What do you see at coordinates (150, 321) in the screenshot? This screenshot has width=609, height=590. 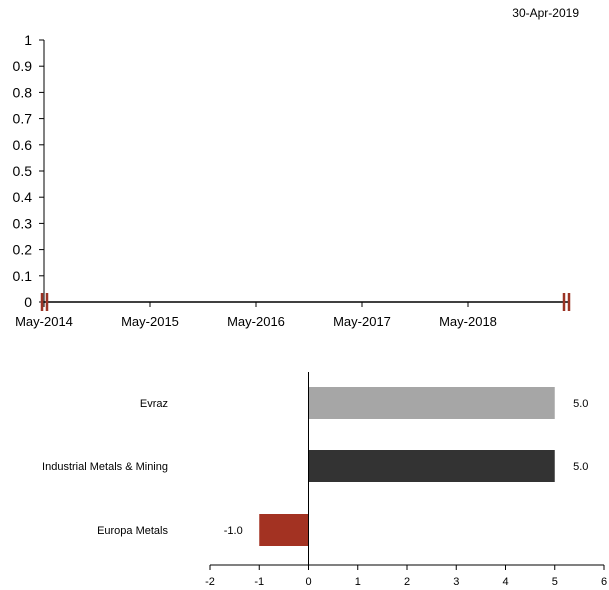 I see `x-tick-label: May-2015` at bounding box center [150, 321].